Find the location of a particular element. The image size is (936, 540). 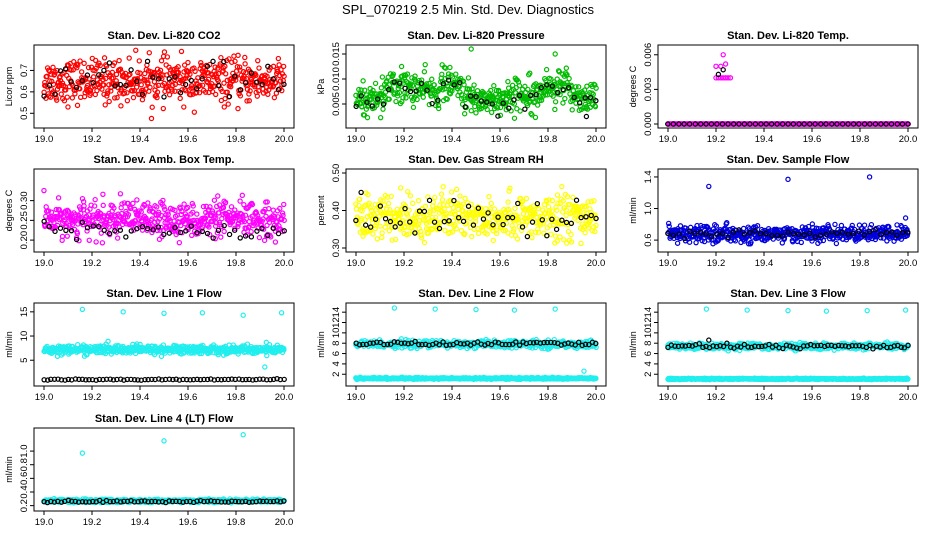

y-tick-label: 0.6 is located at coordinates (24, 91).